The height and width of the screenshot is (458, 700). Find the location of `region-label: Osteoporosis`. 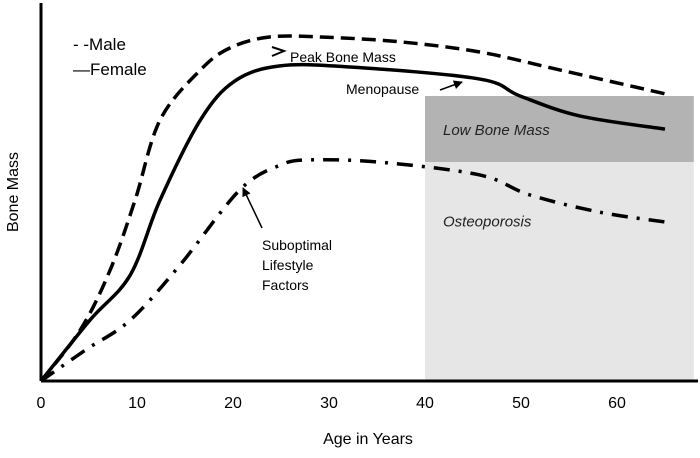

region-label: Osteoporosis is located at coordinates (487, 222).